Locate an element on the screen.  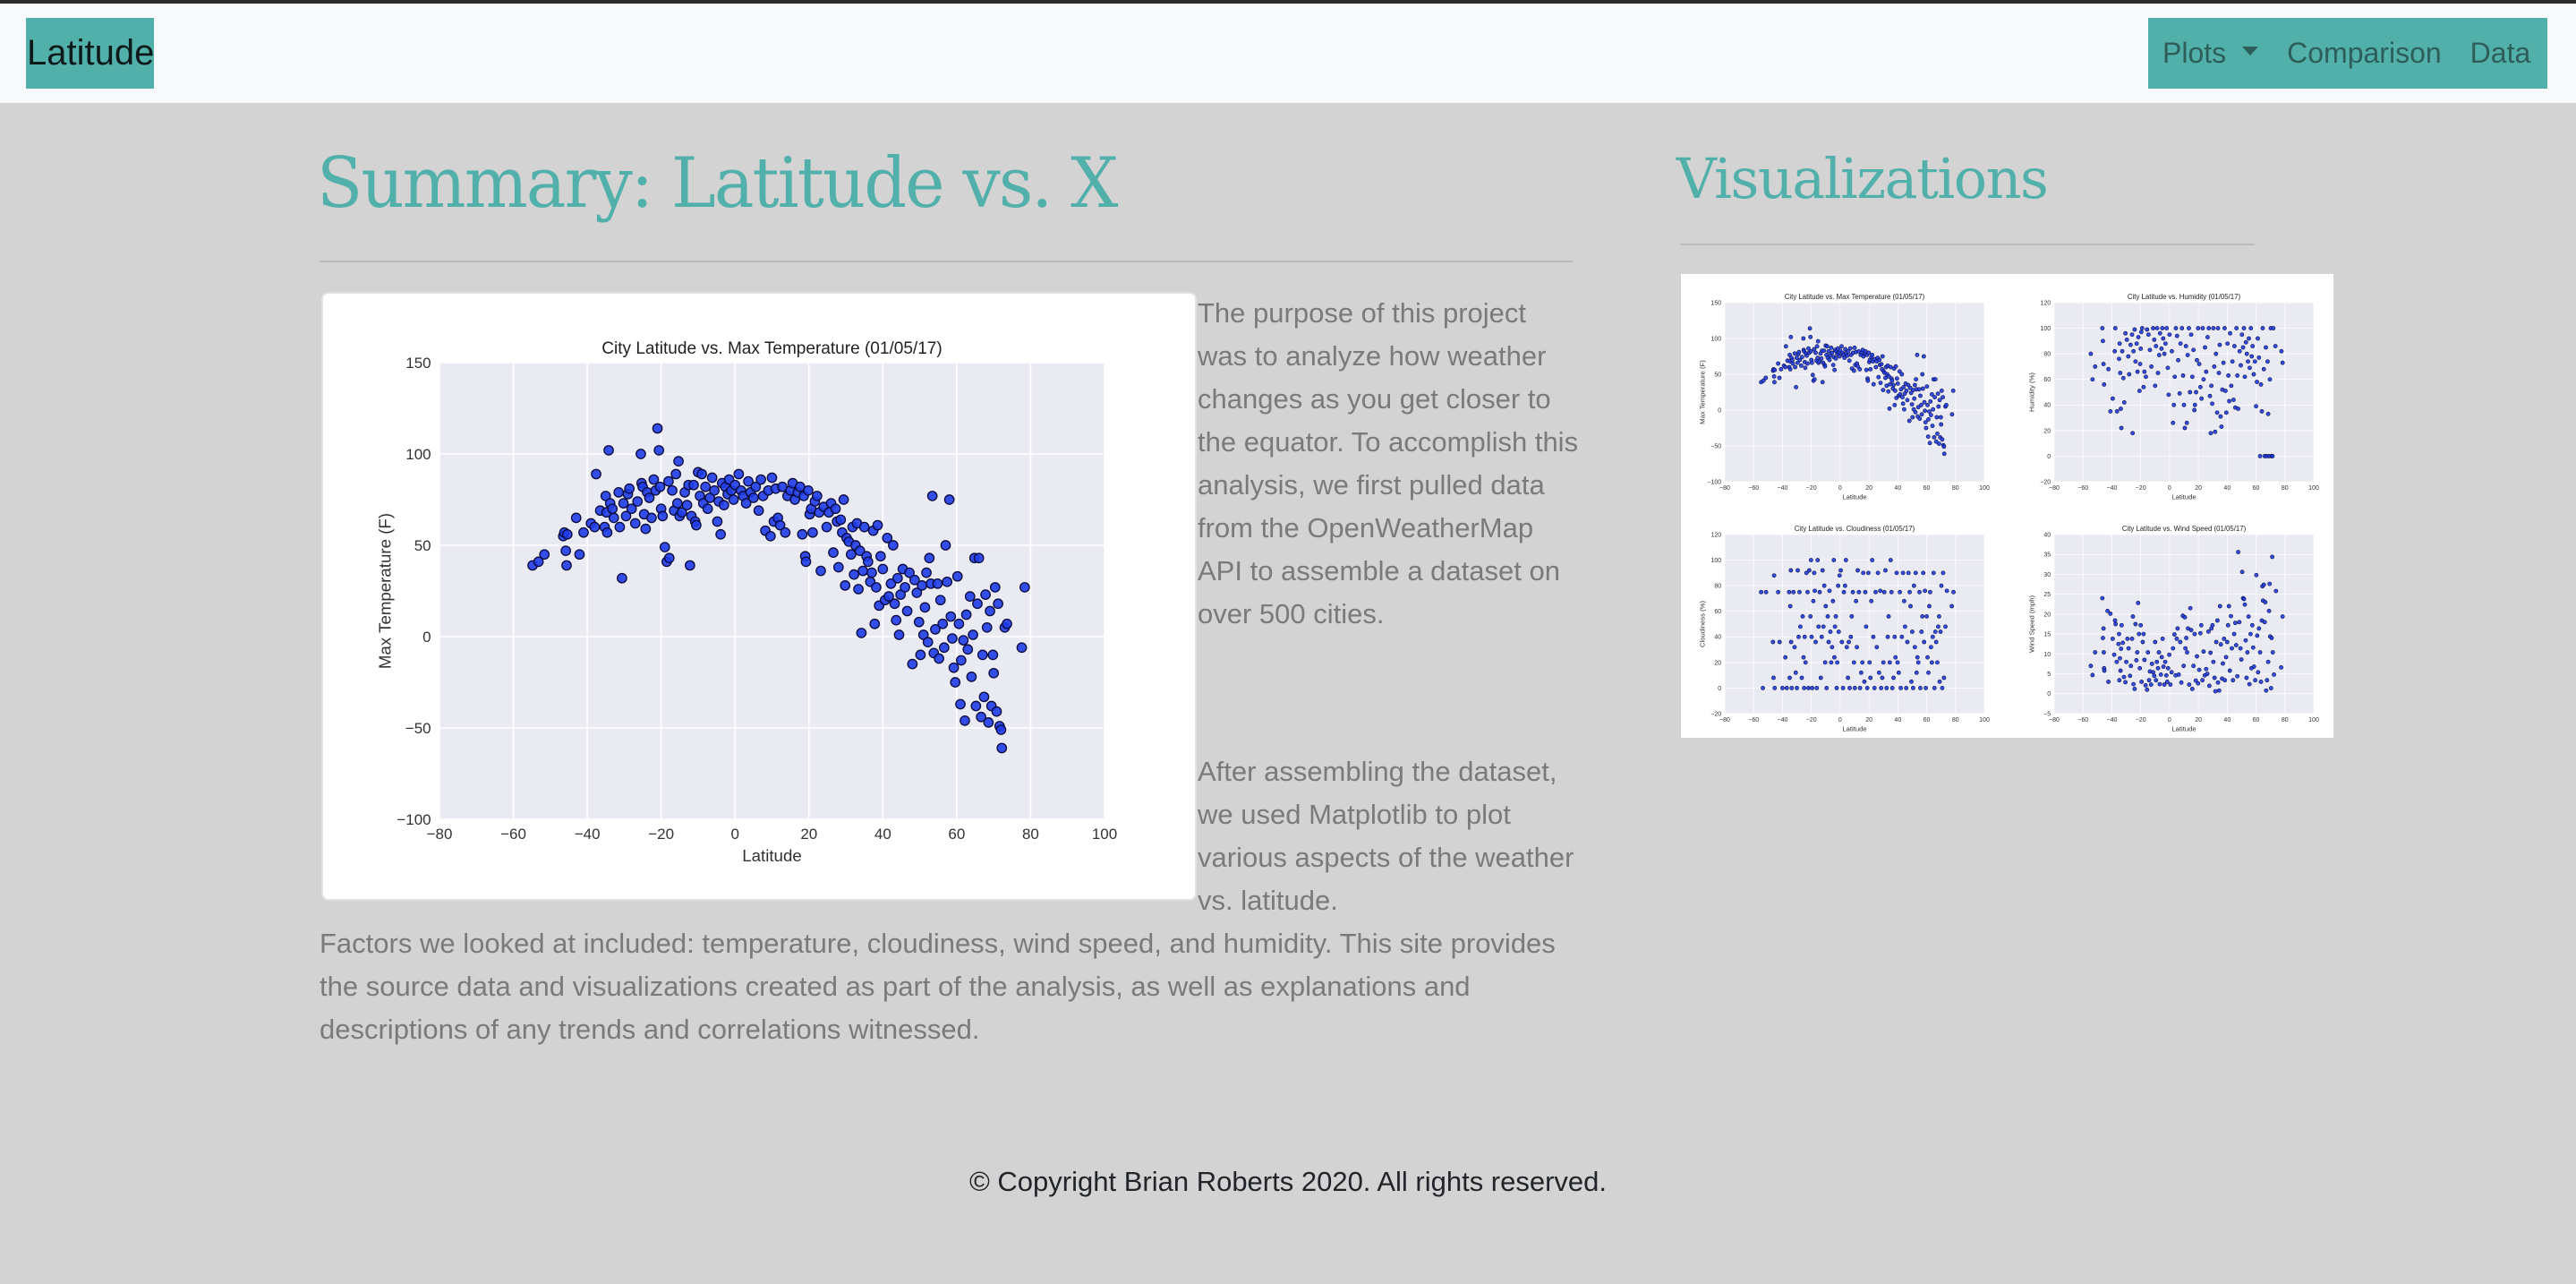
brand-link: Latitude is located at coordinates (90, 54).